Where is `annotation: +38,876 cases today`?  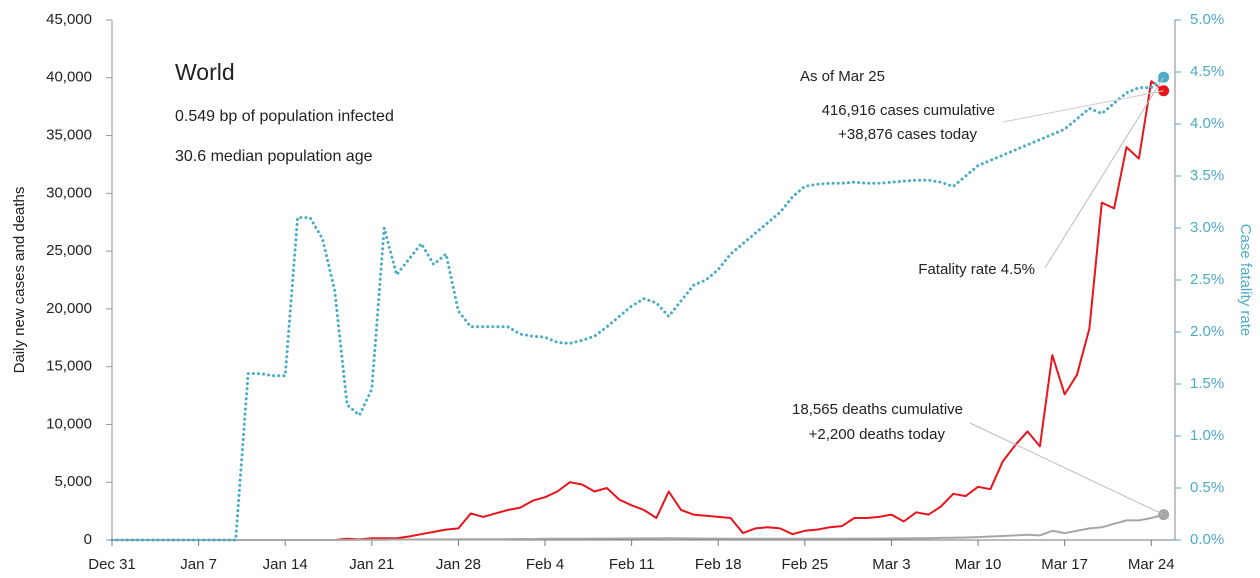 annotation: +38,876 cases today is located at coordinates (907, 134).